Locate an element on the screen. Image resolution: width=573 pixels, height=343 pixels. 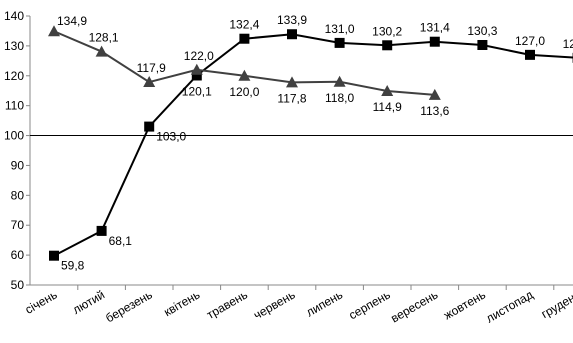
data-label: 127,0 is located at coordinates (530, 41).